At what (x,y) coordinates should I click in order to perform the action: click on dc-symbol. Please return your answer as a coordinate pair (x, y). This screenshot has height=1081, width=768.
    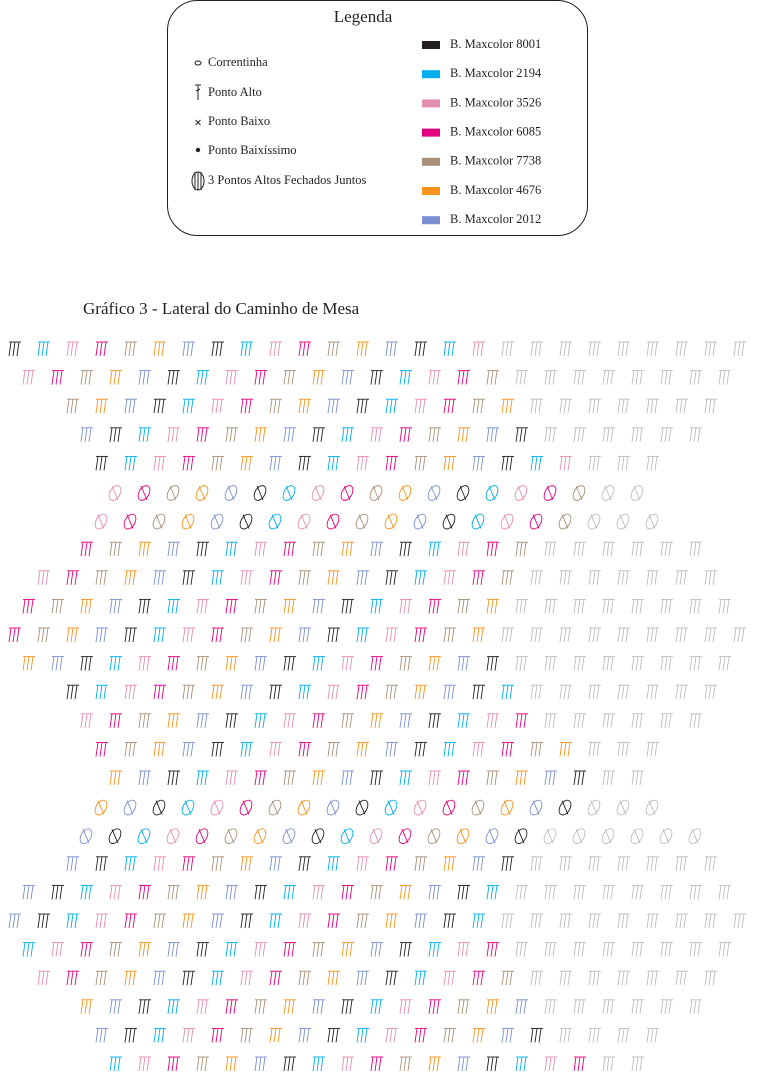
    Looking at the image, I should click on (198, 92).